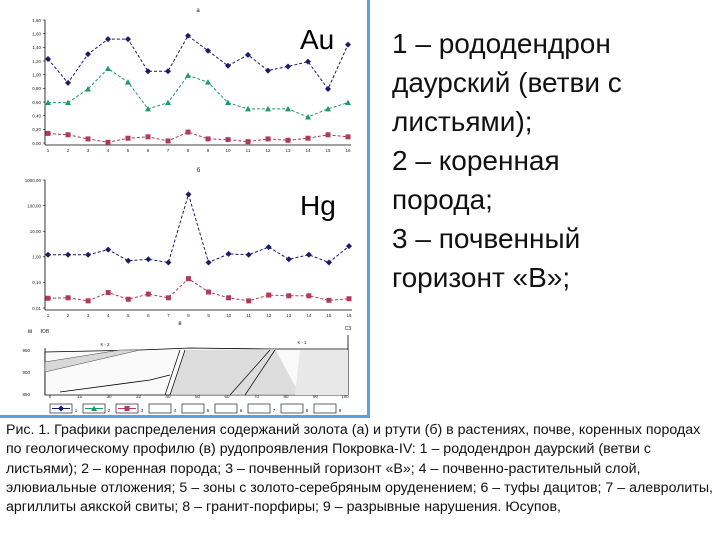 Image resolution: width=720 pixels, height=540 pixels. What do you see at coordinates (208, 315) in the screenshot?
I see `x-tick-label: 9` at bounding box center [208, 315].